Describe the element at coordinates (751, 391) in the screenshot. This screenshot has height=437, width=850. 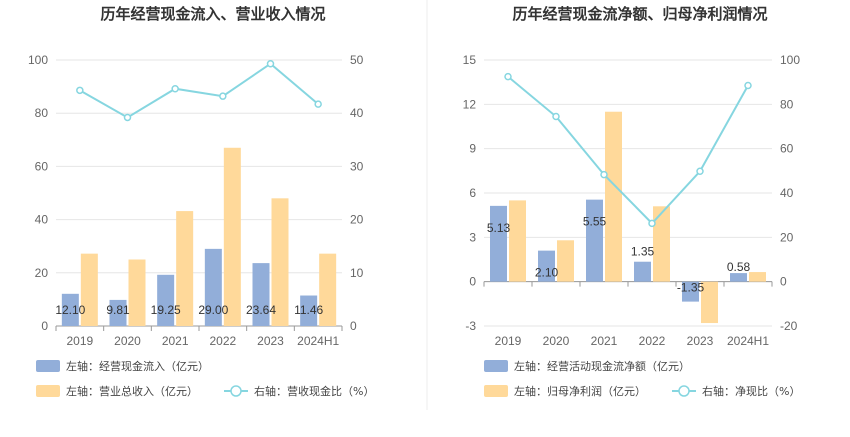
I see `chart2-legend-label: 右轴：净现比（%）` at that location.